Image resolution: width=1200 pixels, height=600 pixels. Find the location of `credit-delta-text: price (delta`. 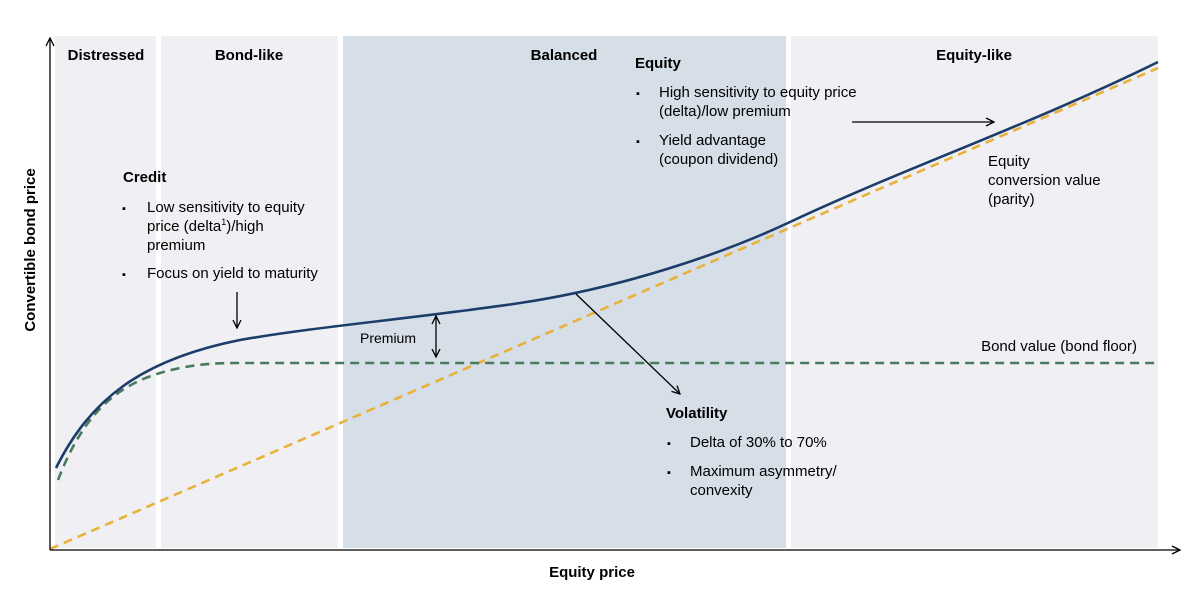

credit-delta-text: price (delta is located at coordinates (184, 226).